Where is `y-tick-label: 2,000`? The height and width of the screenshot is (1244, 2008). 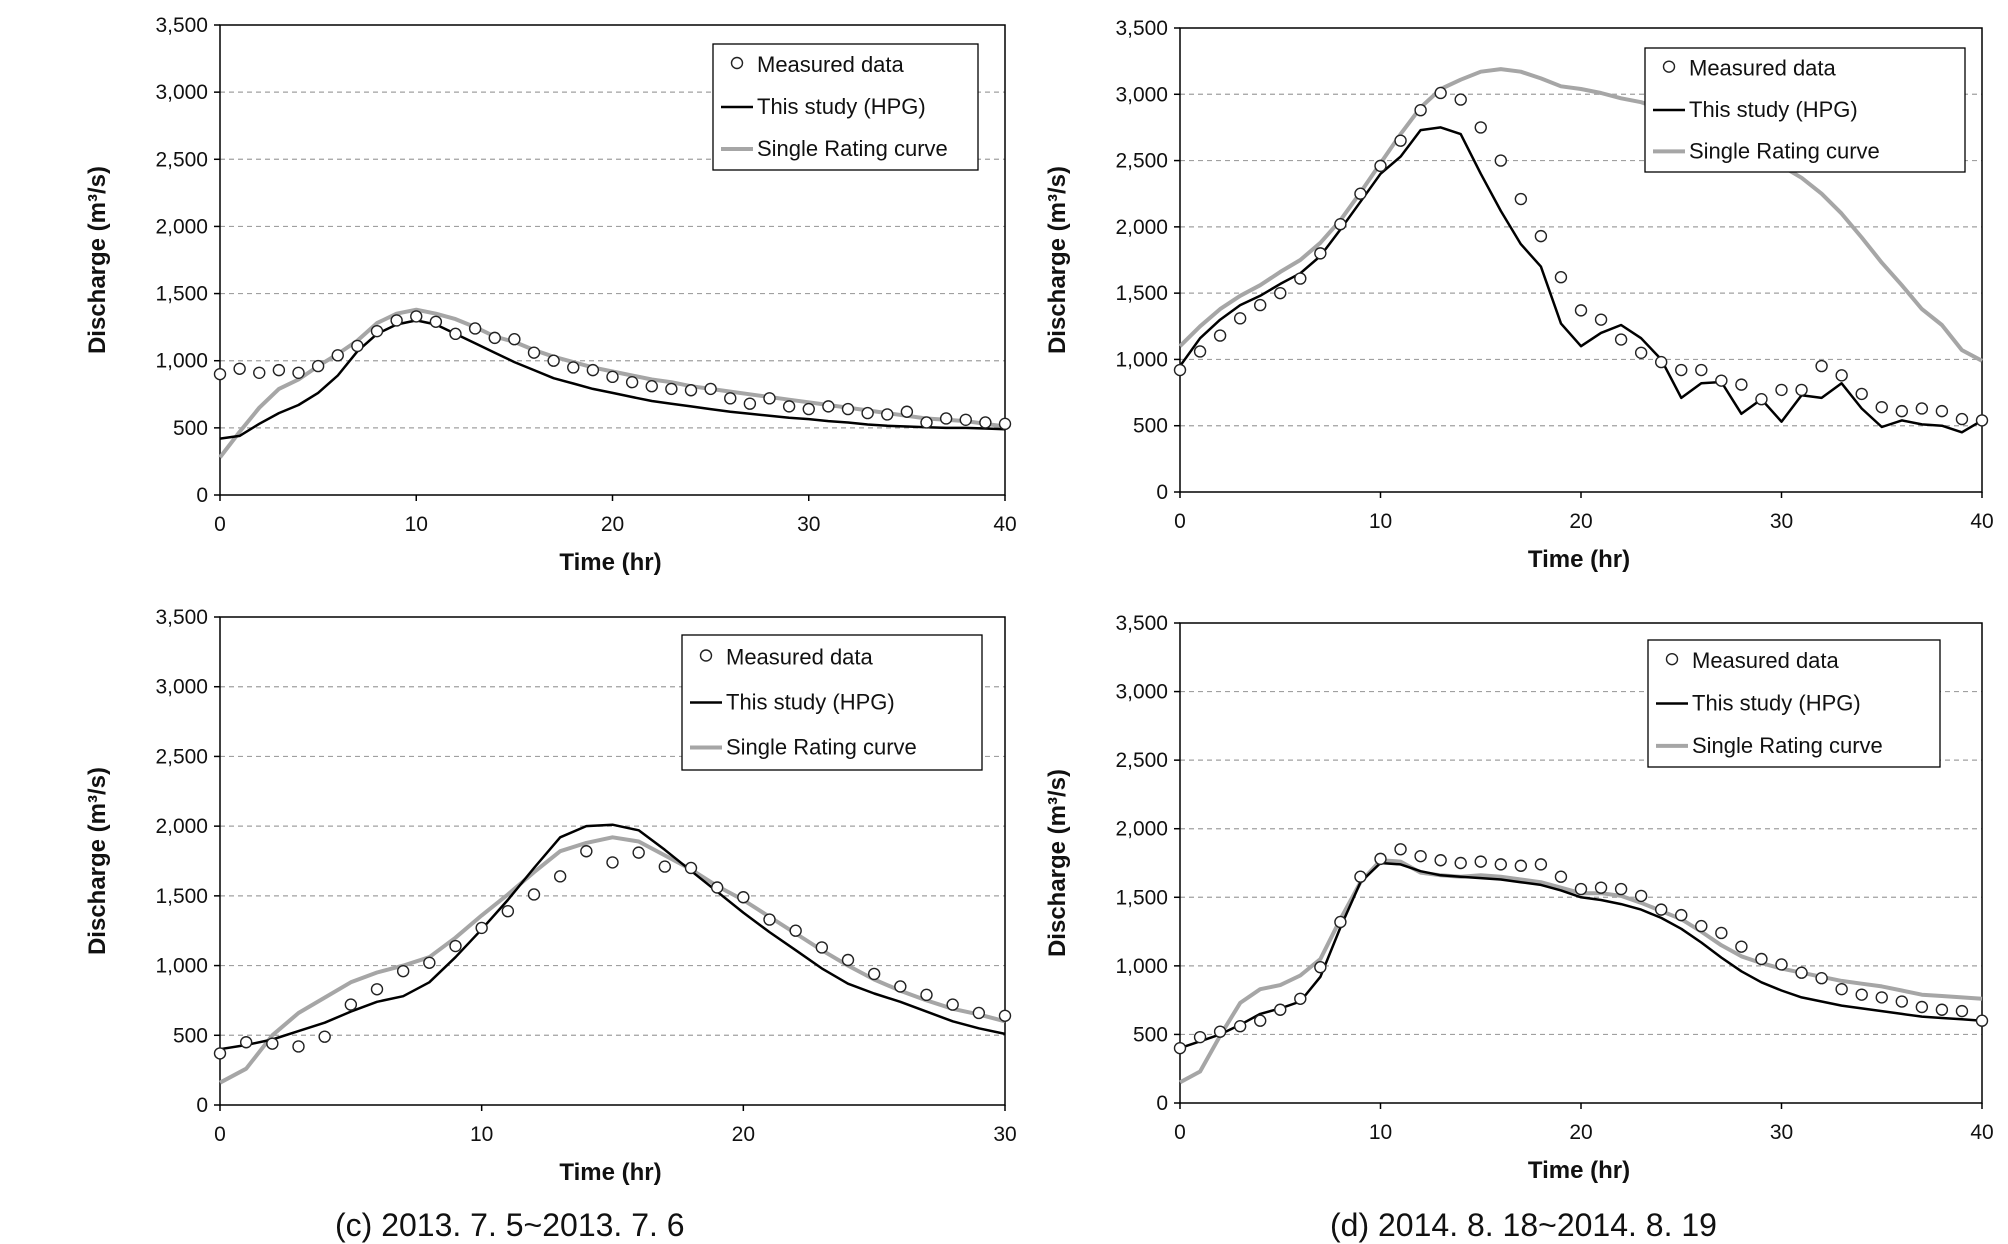
y-tick-label: 2,000 is located at coordinates (181, 826).